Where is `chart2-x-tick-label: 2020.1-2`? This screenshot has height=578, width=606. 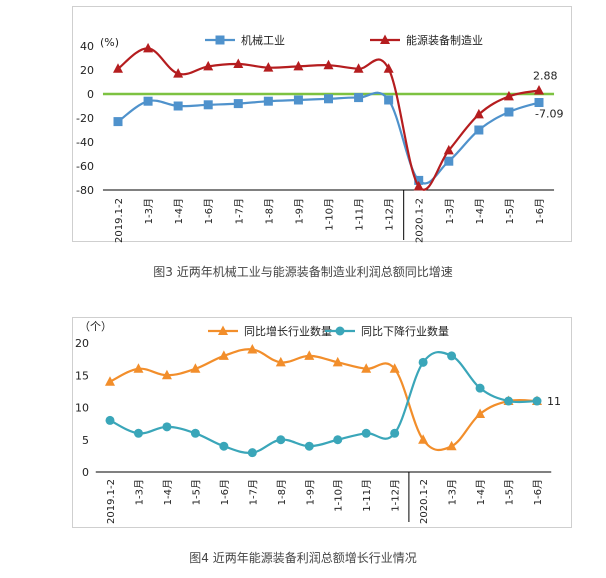
chart2-x-tick-label: 2020.1-2 is located at coordinates (424, 501).